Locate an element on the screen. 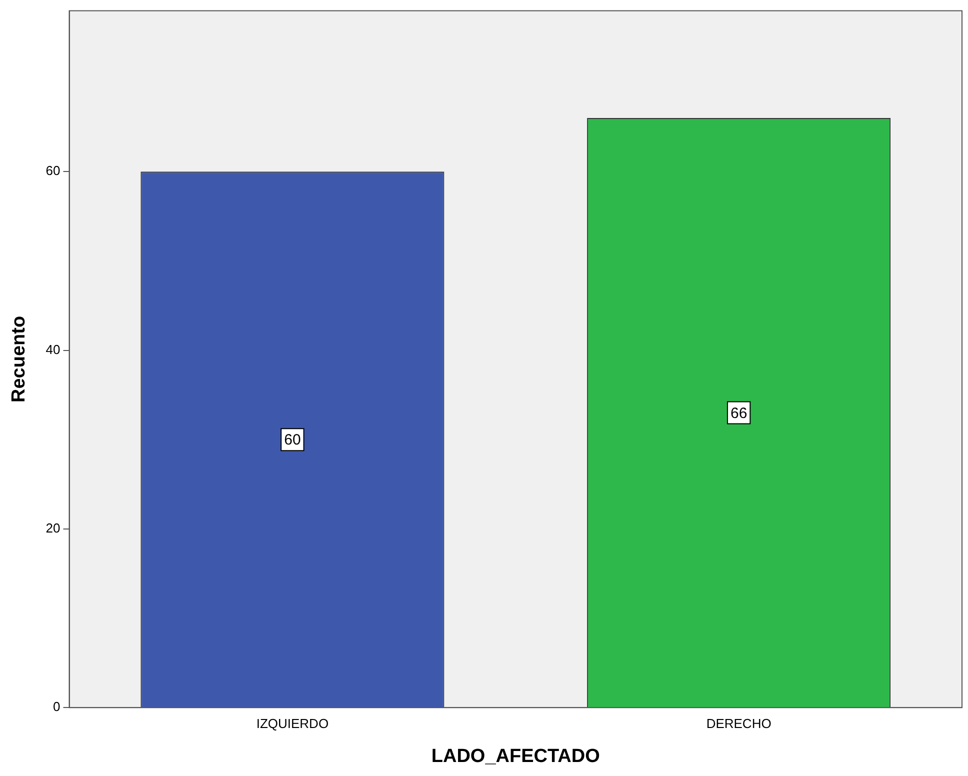  x-axis-title: LADO_AFECTADO is located at coordinates (515, 756).